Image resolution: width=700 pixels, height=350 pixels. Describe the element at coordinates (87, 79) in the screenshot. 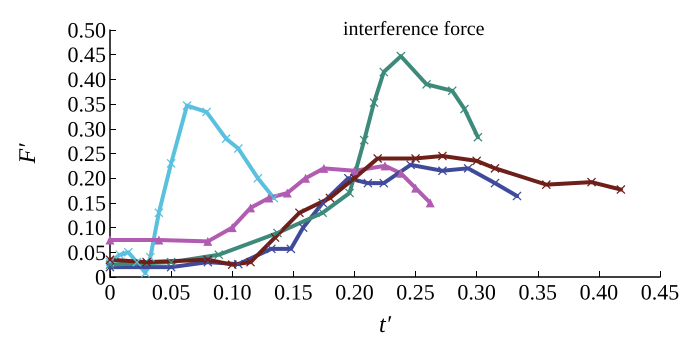

I see `y-tick-label: 0.40` at that location.